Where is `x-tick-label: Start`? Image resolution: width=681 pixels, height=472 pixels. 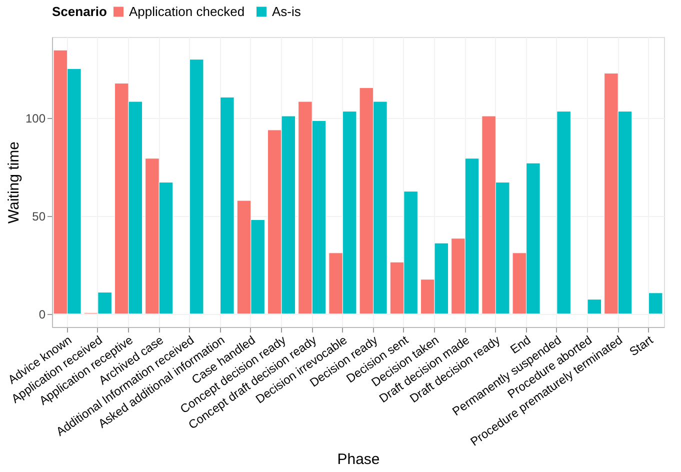
x-tick-label: Start is located at coordinates (641, 345).